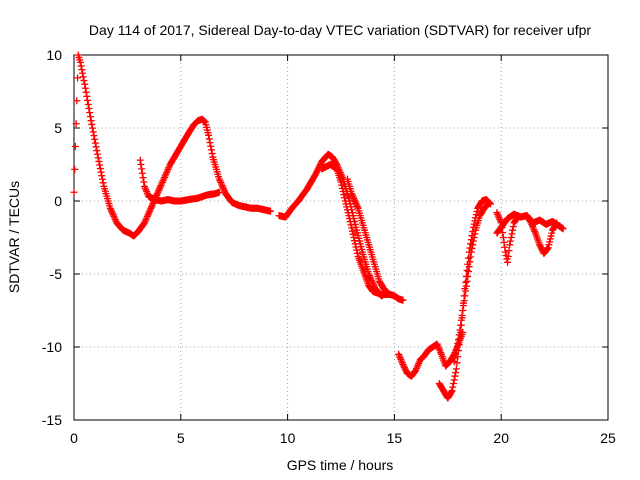 The height and width of the screenshot is (480, 640). Describe the element at coordinates (501, 438) in the screenshot. I see `x-tick-label: 20` at that location.